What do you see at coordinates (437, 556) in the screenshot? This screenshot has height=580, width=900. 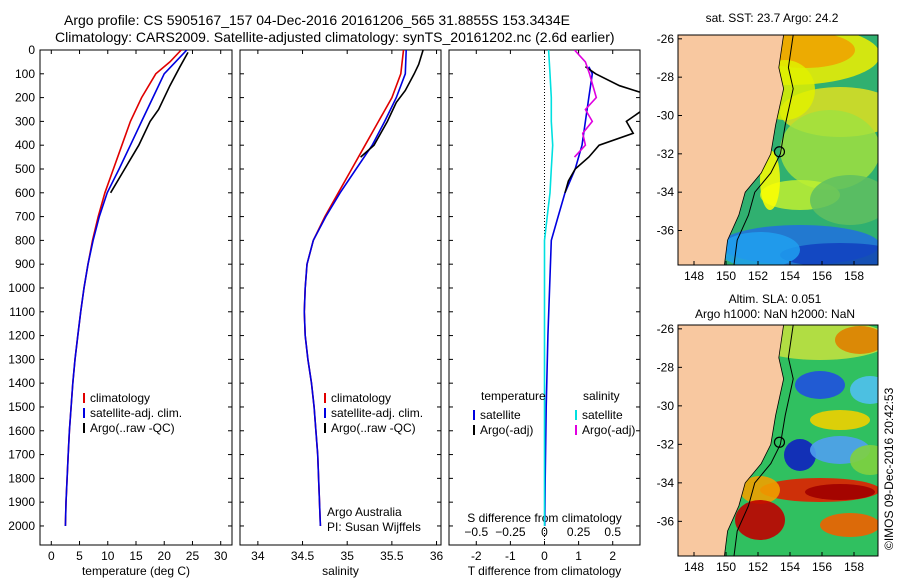 I see `salinity-xtick-label: 36` at bounding box center [437, 556].